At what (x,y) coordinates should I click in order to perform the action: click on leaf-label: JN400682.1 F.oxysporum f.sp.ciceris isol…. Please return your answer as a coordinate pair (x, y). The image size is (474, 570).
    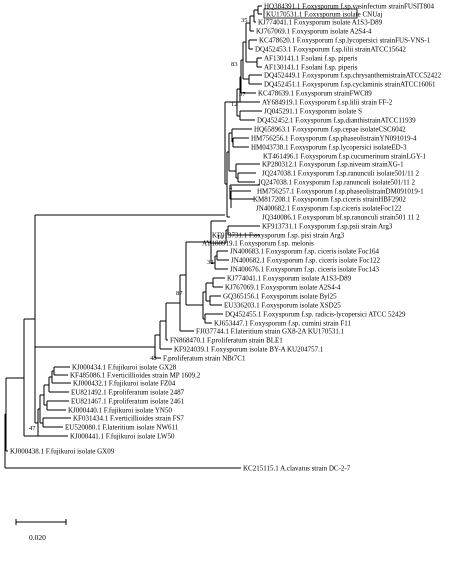
    Looking at the image, I should click on (329, 209).